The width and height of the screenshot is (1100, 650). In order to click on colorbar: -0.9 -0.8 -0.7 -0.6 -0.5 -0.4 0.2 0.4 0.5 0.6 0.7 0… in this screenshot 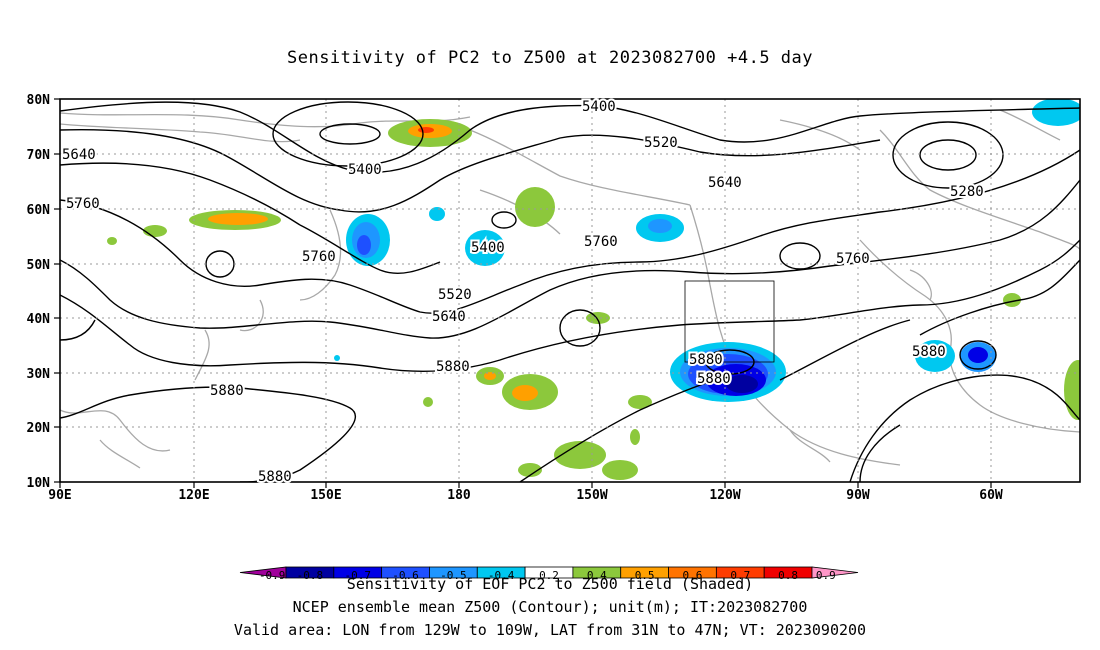, I will do `click(549, 574)`.